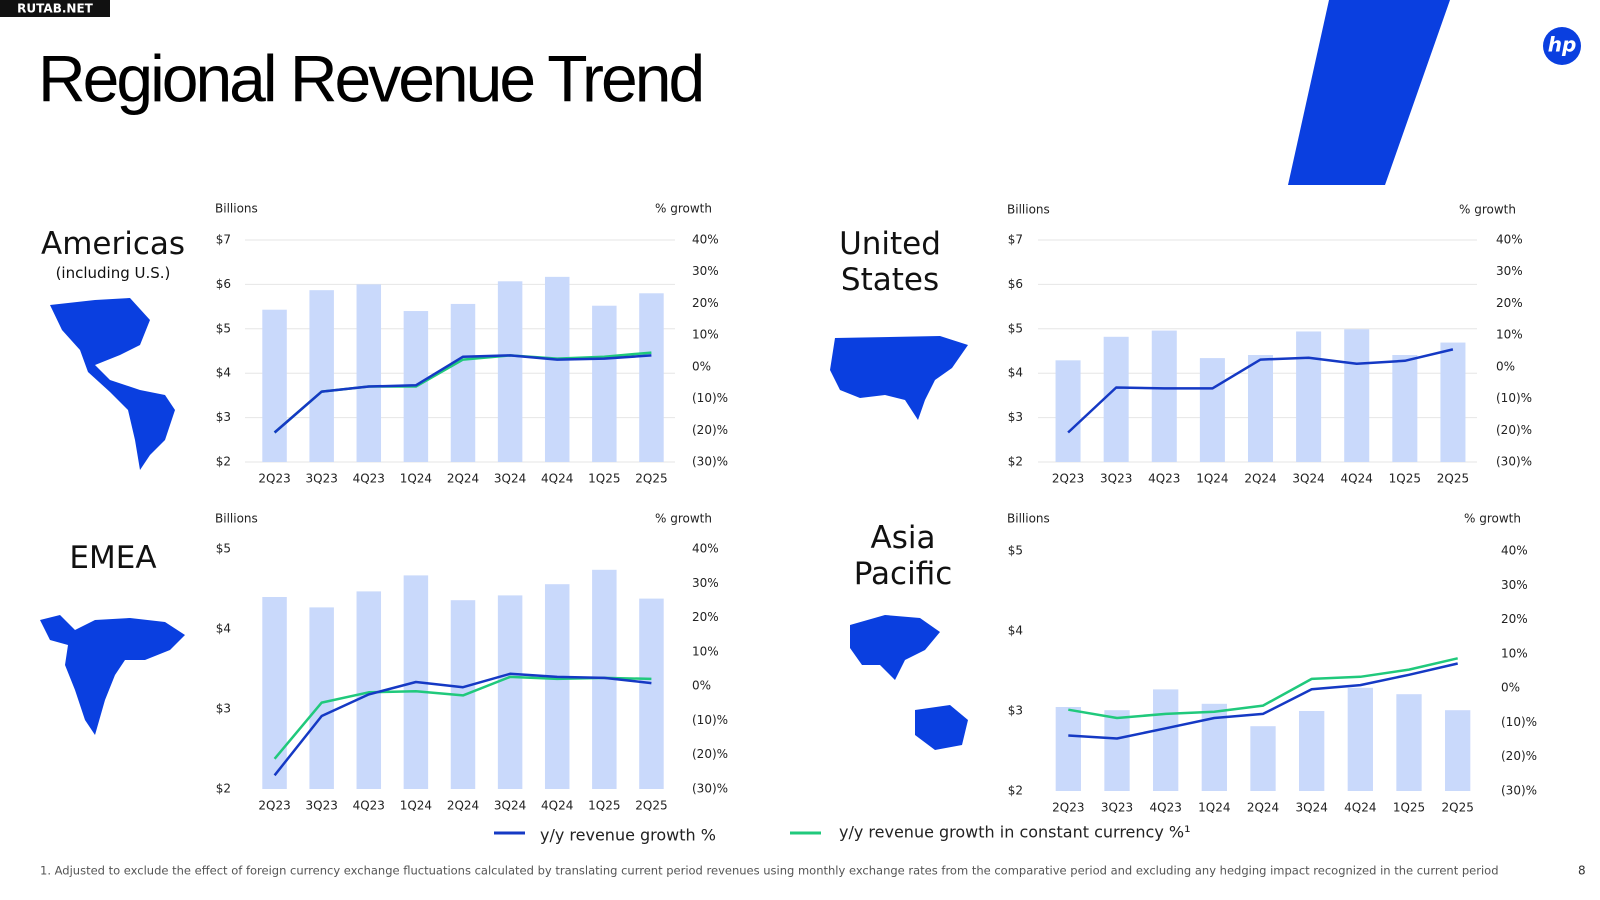 This screenshot has width=1600, height=900. I want to click on region-label: EMEA, so click(113, 558).